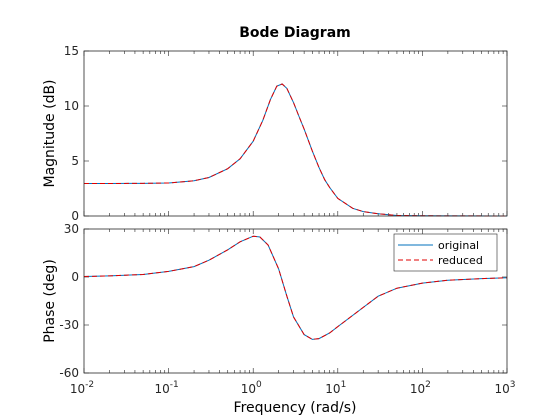 This screenshot has width=560, height=420. What do you see at coordinates (50, 301) in the screenshot?
I see `phase-y-axis-label: Phase (deg)` at bounding box center [50, 301].